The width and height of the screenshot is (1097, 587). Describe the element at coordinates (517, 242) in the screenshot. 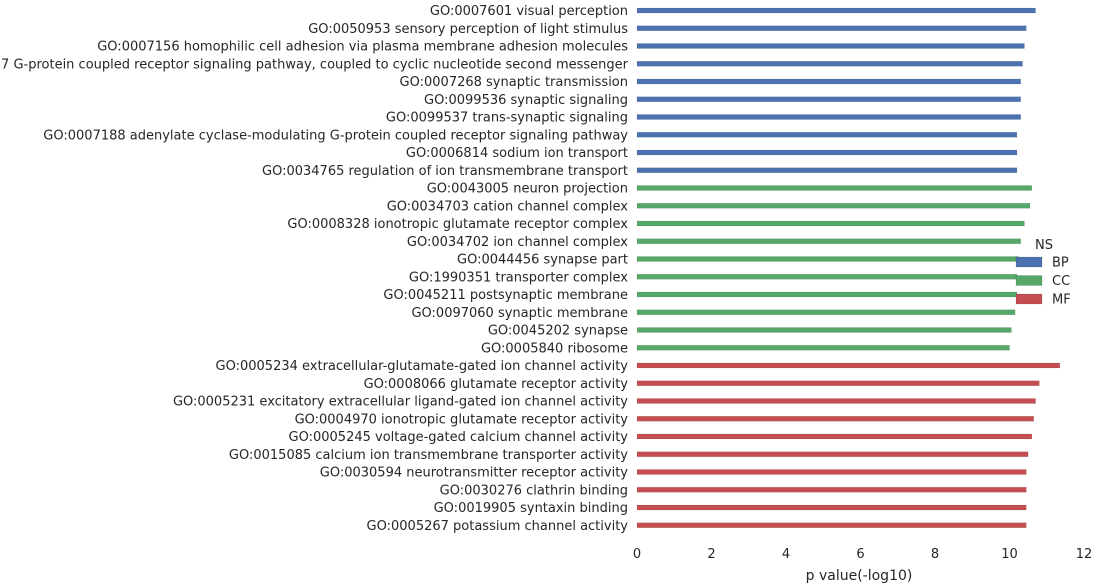

I see `category-label: GO:0034702 ion channel complex` at that location.